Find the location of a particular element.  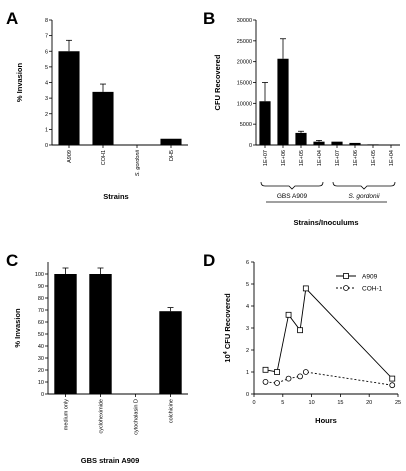

y-axis-title: 104 CFU Recovered is located at coordinates (227, 328).